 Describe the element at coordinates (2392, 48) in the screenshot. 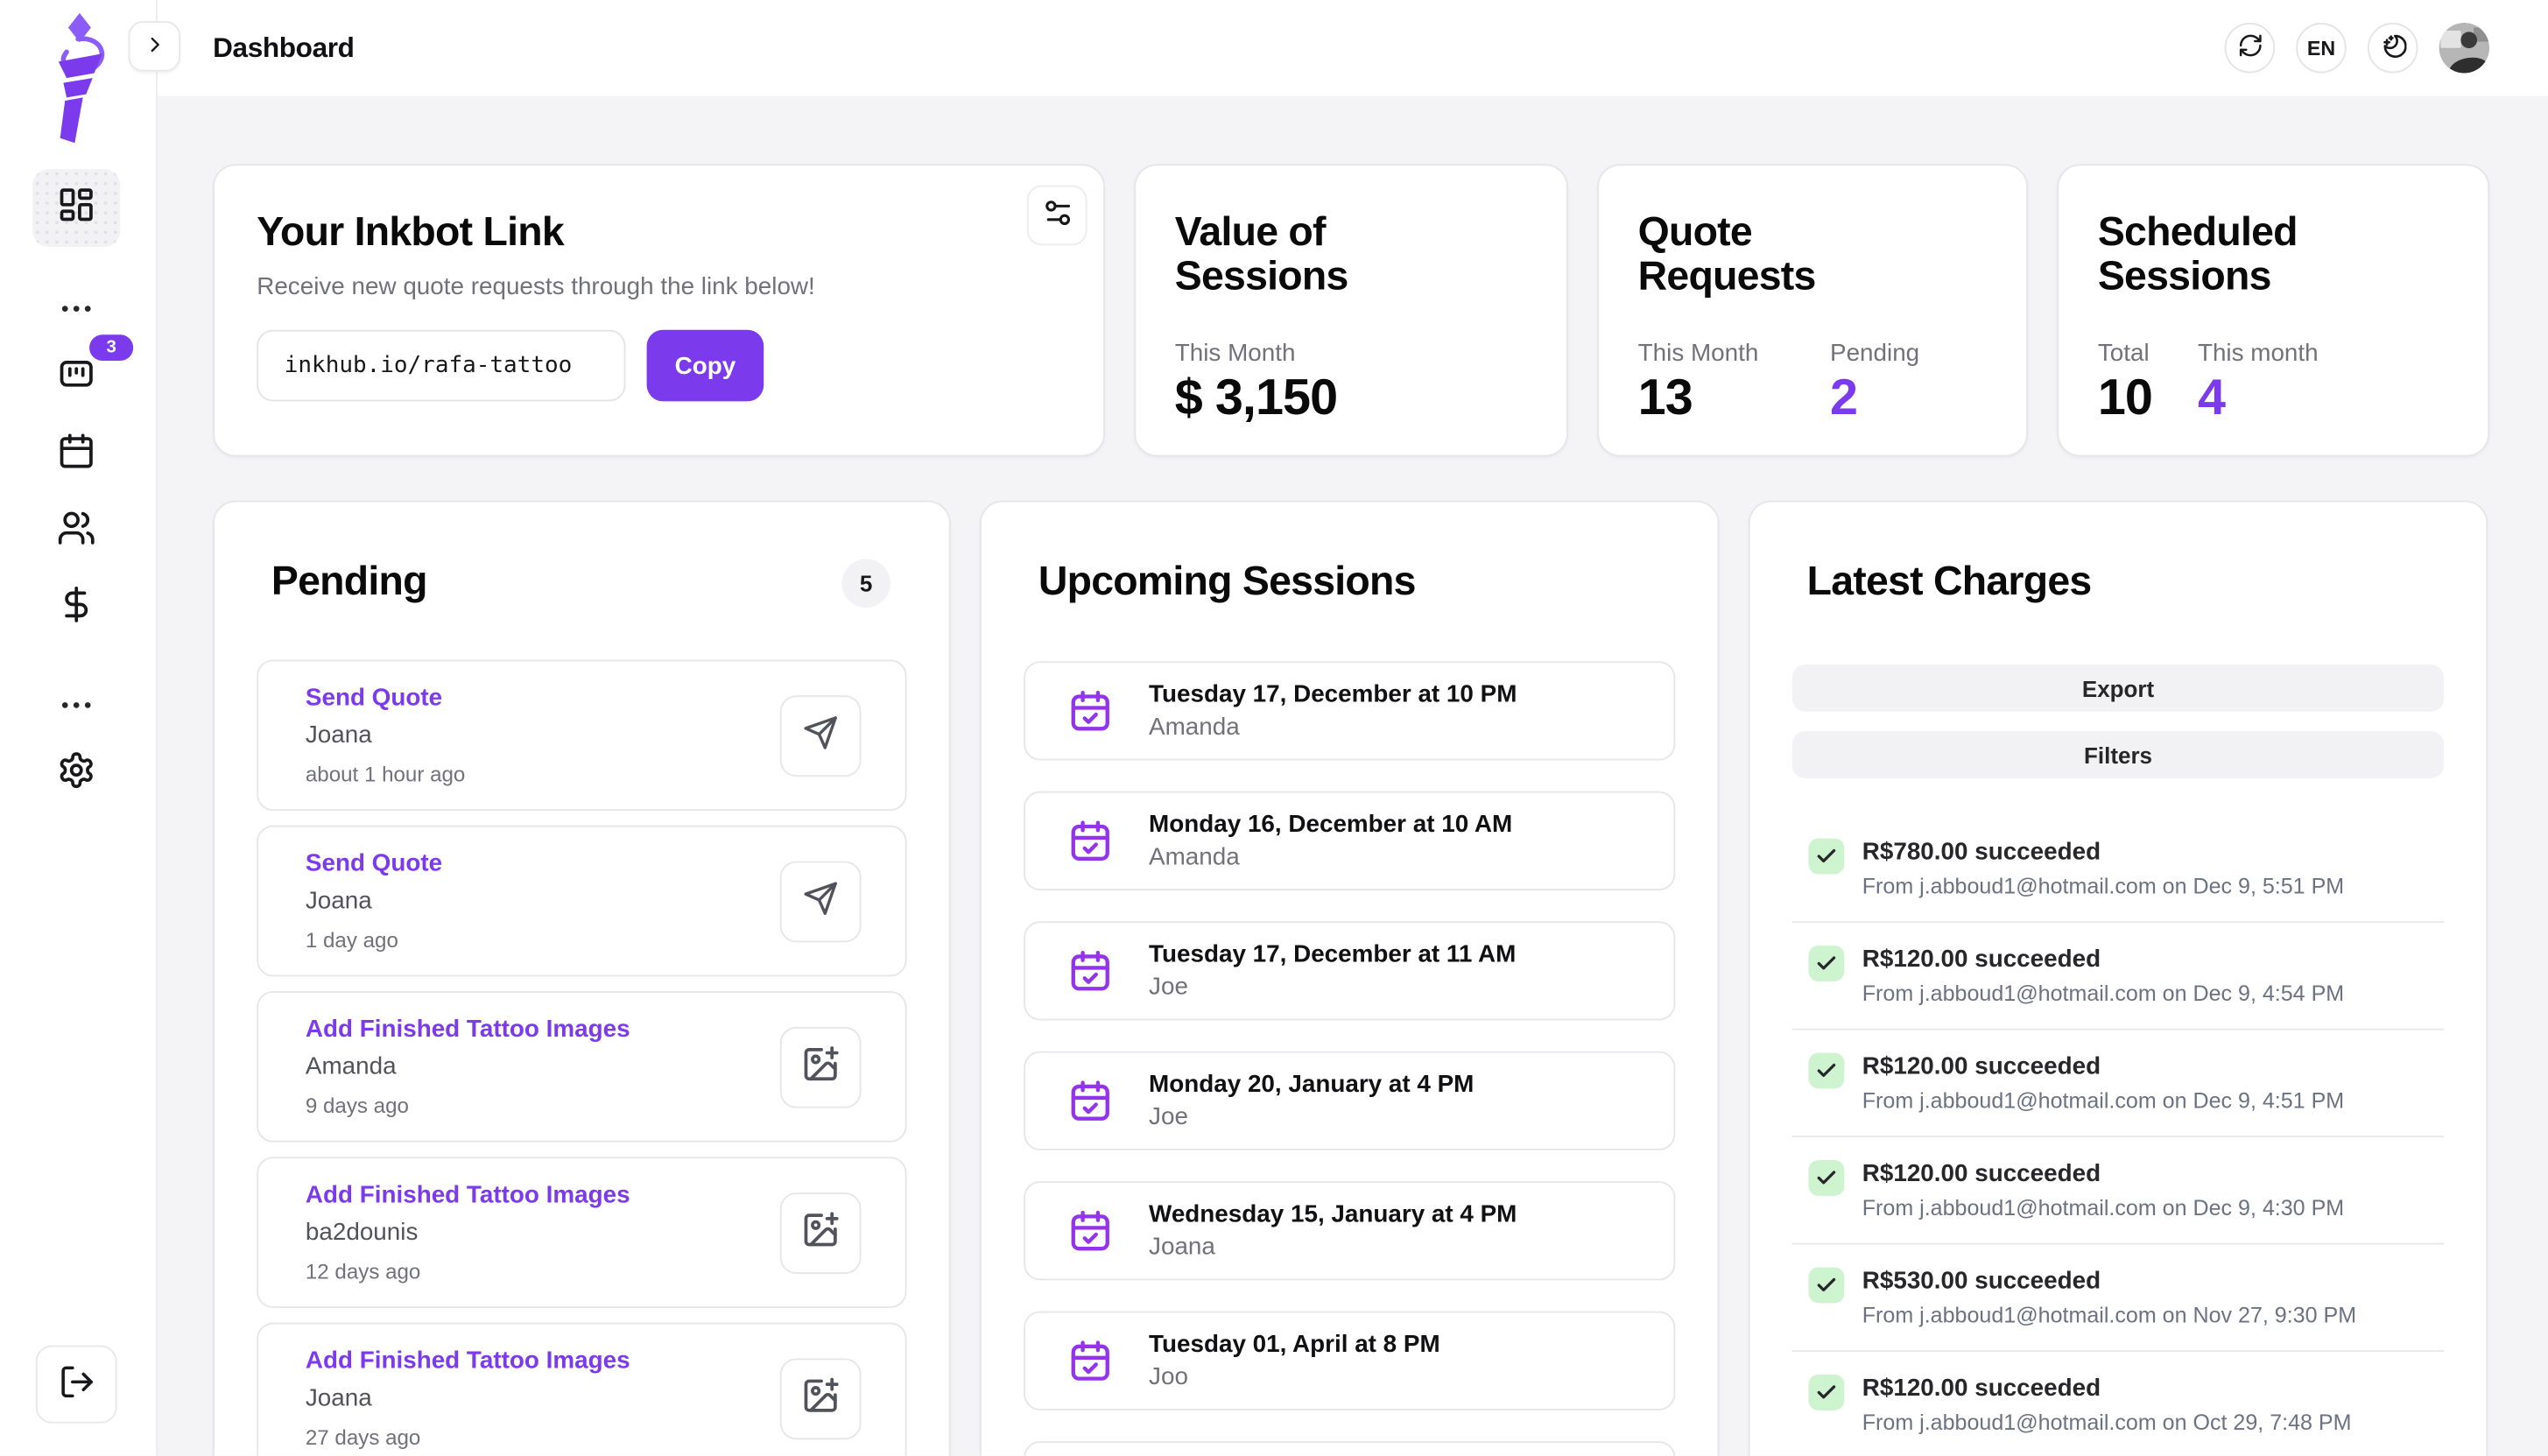

I see `dark-mode-button` at that location.